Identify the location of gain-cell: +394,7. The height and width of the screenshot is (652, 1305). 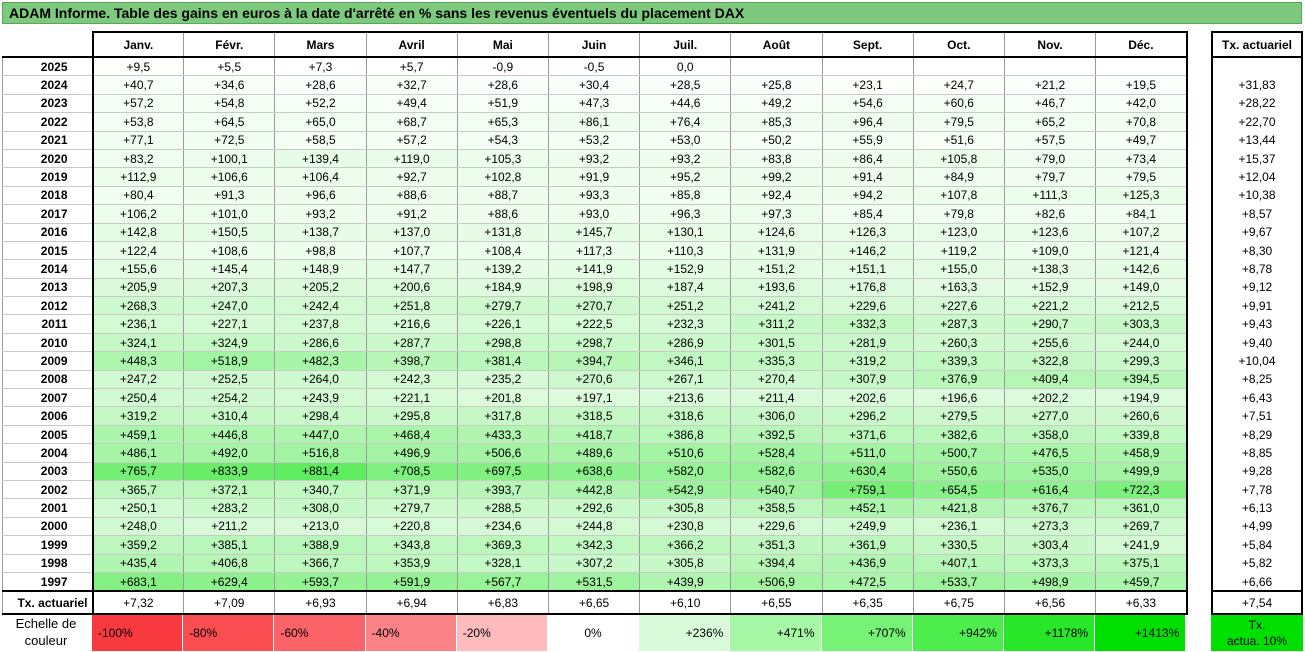
(594, 361).